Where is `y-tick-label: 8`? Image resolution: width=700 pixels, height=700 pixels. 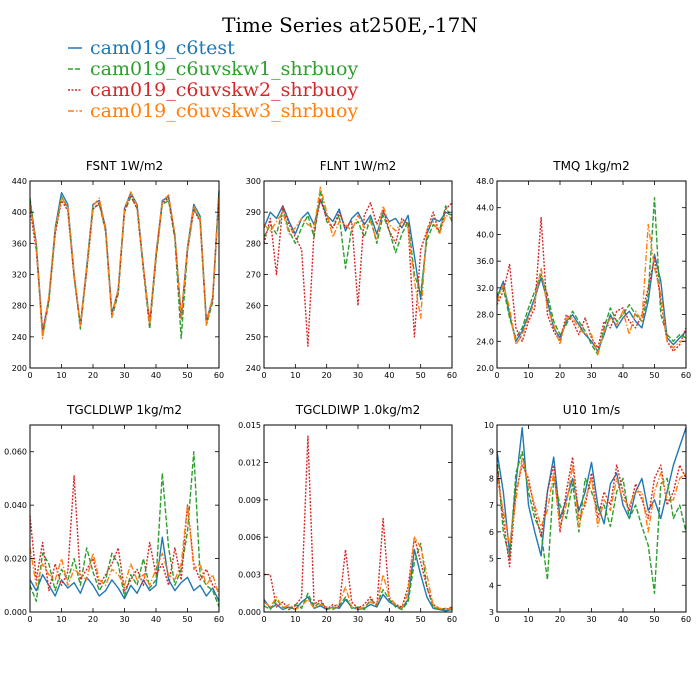
y-tick-label: 8 is located at coordinates (491, 478).